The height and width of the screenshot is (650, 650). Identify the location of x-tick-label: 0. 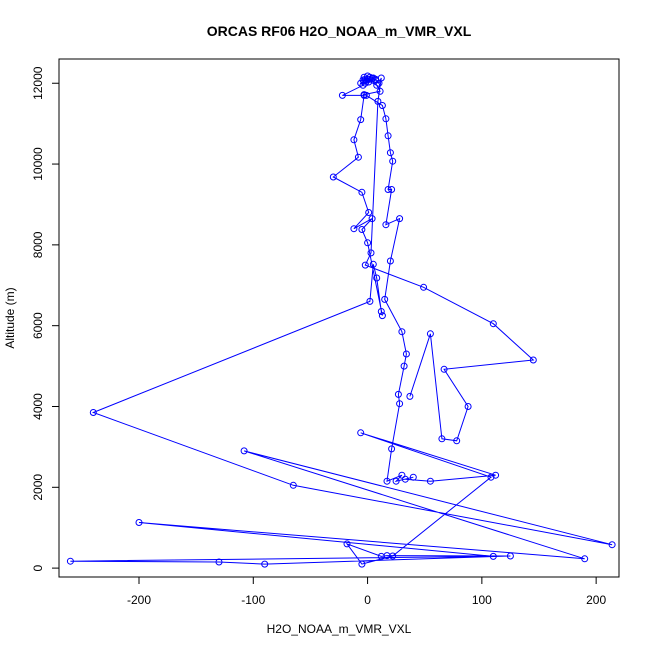
(367, 600).